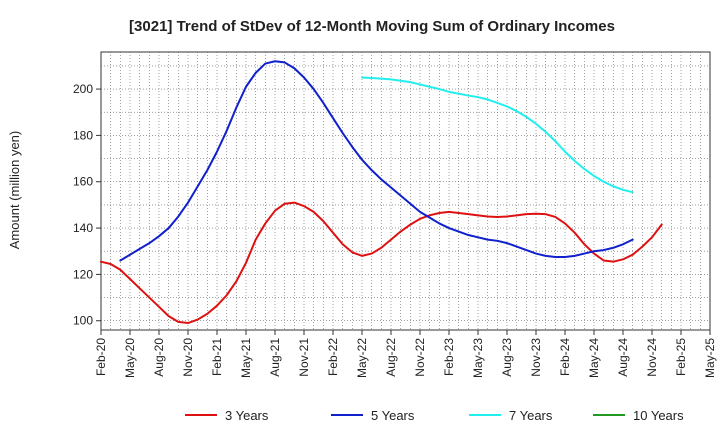  I want to click on x-tick-label: May-23, so click(478, 358).